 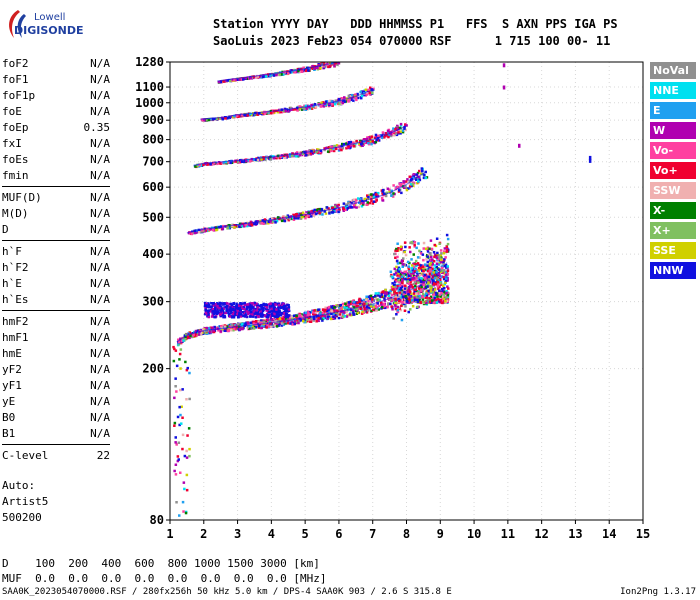 What do you see at coordinates (56, 268) in the screenshot?
I see `param-row: h`F2 N/A` at bounding box center [56, 268].